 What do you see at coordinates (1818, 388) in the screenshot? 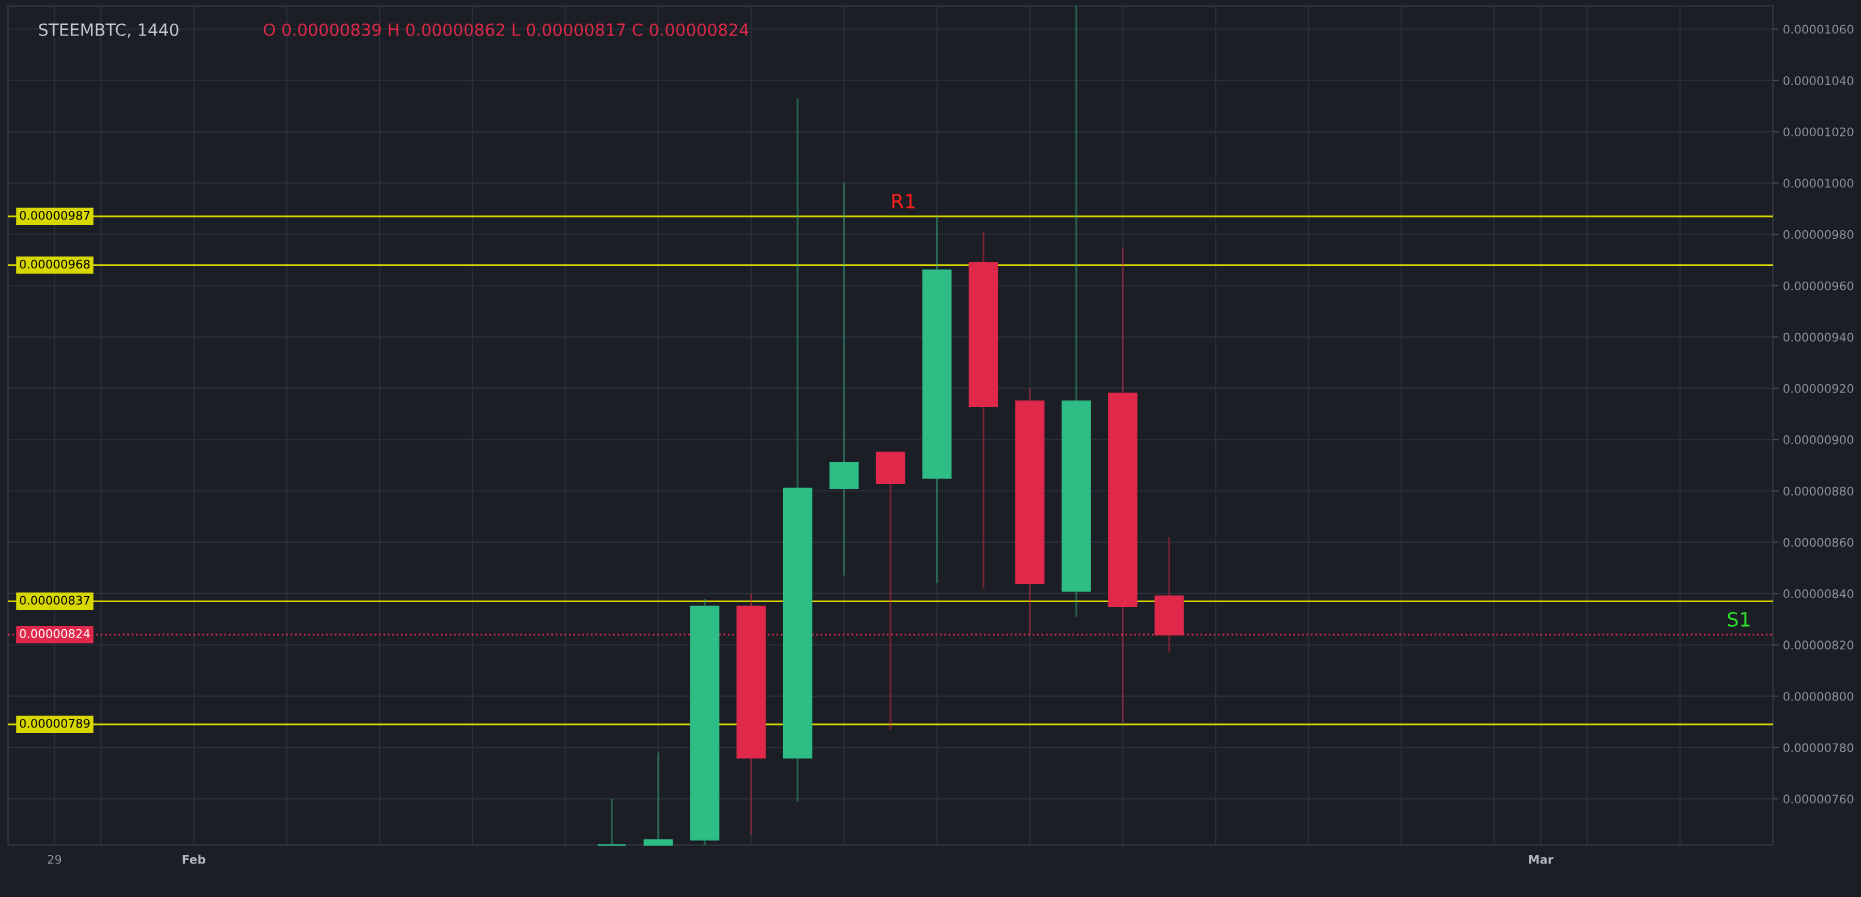
I see `y-tick-label: 0.00000920` at bounding box center [1818, 388].